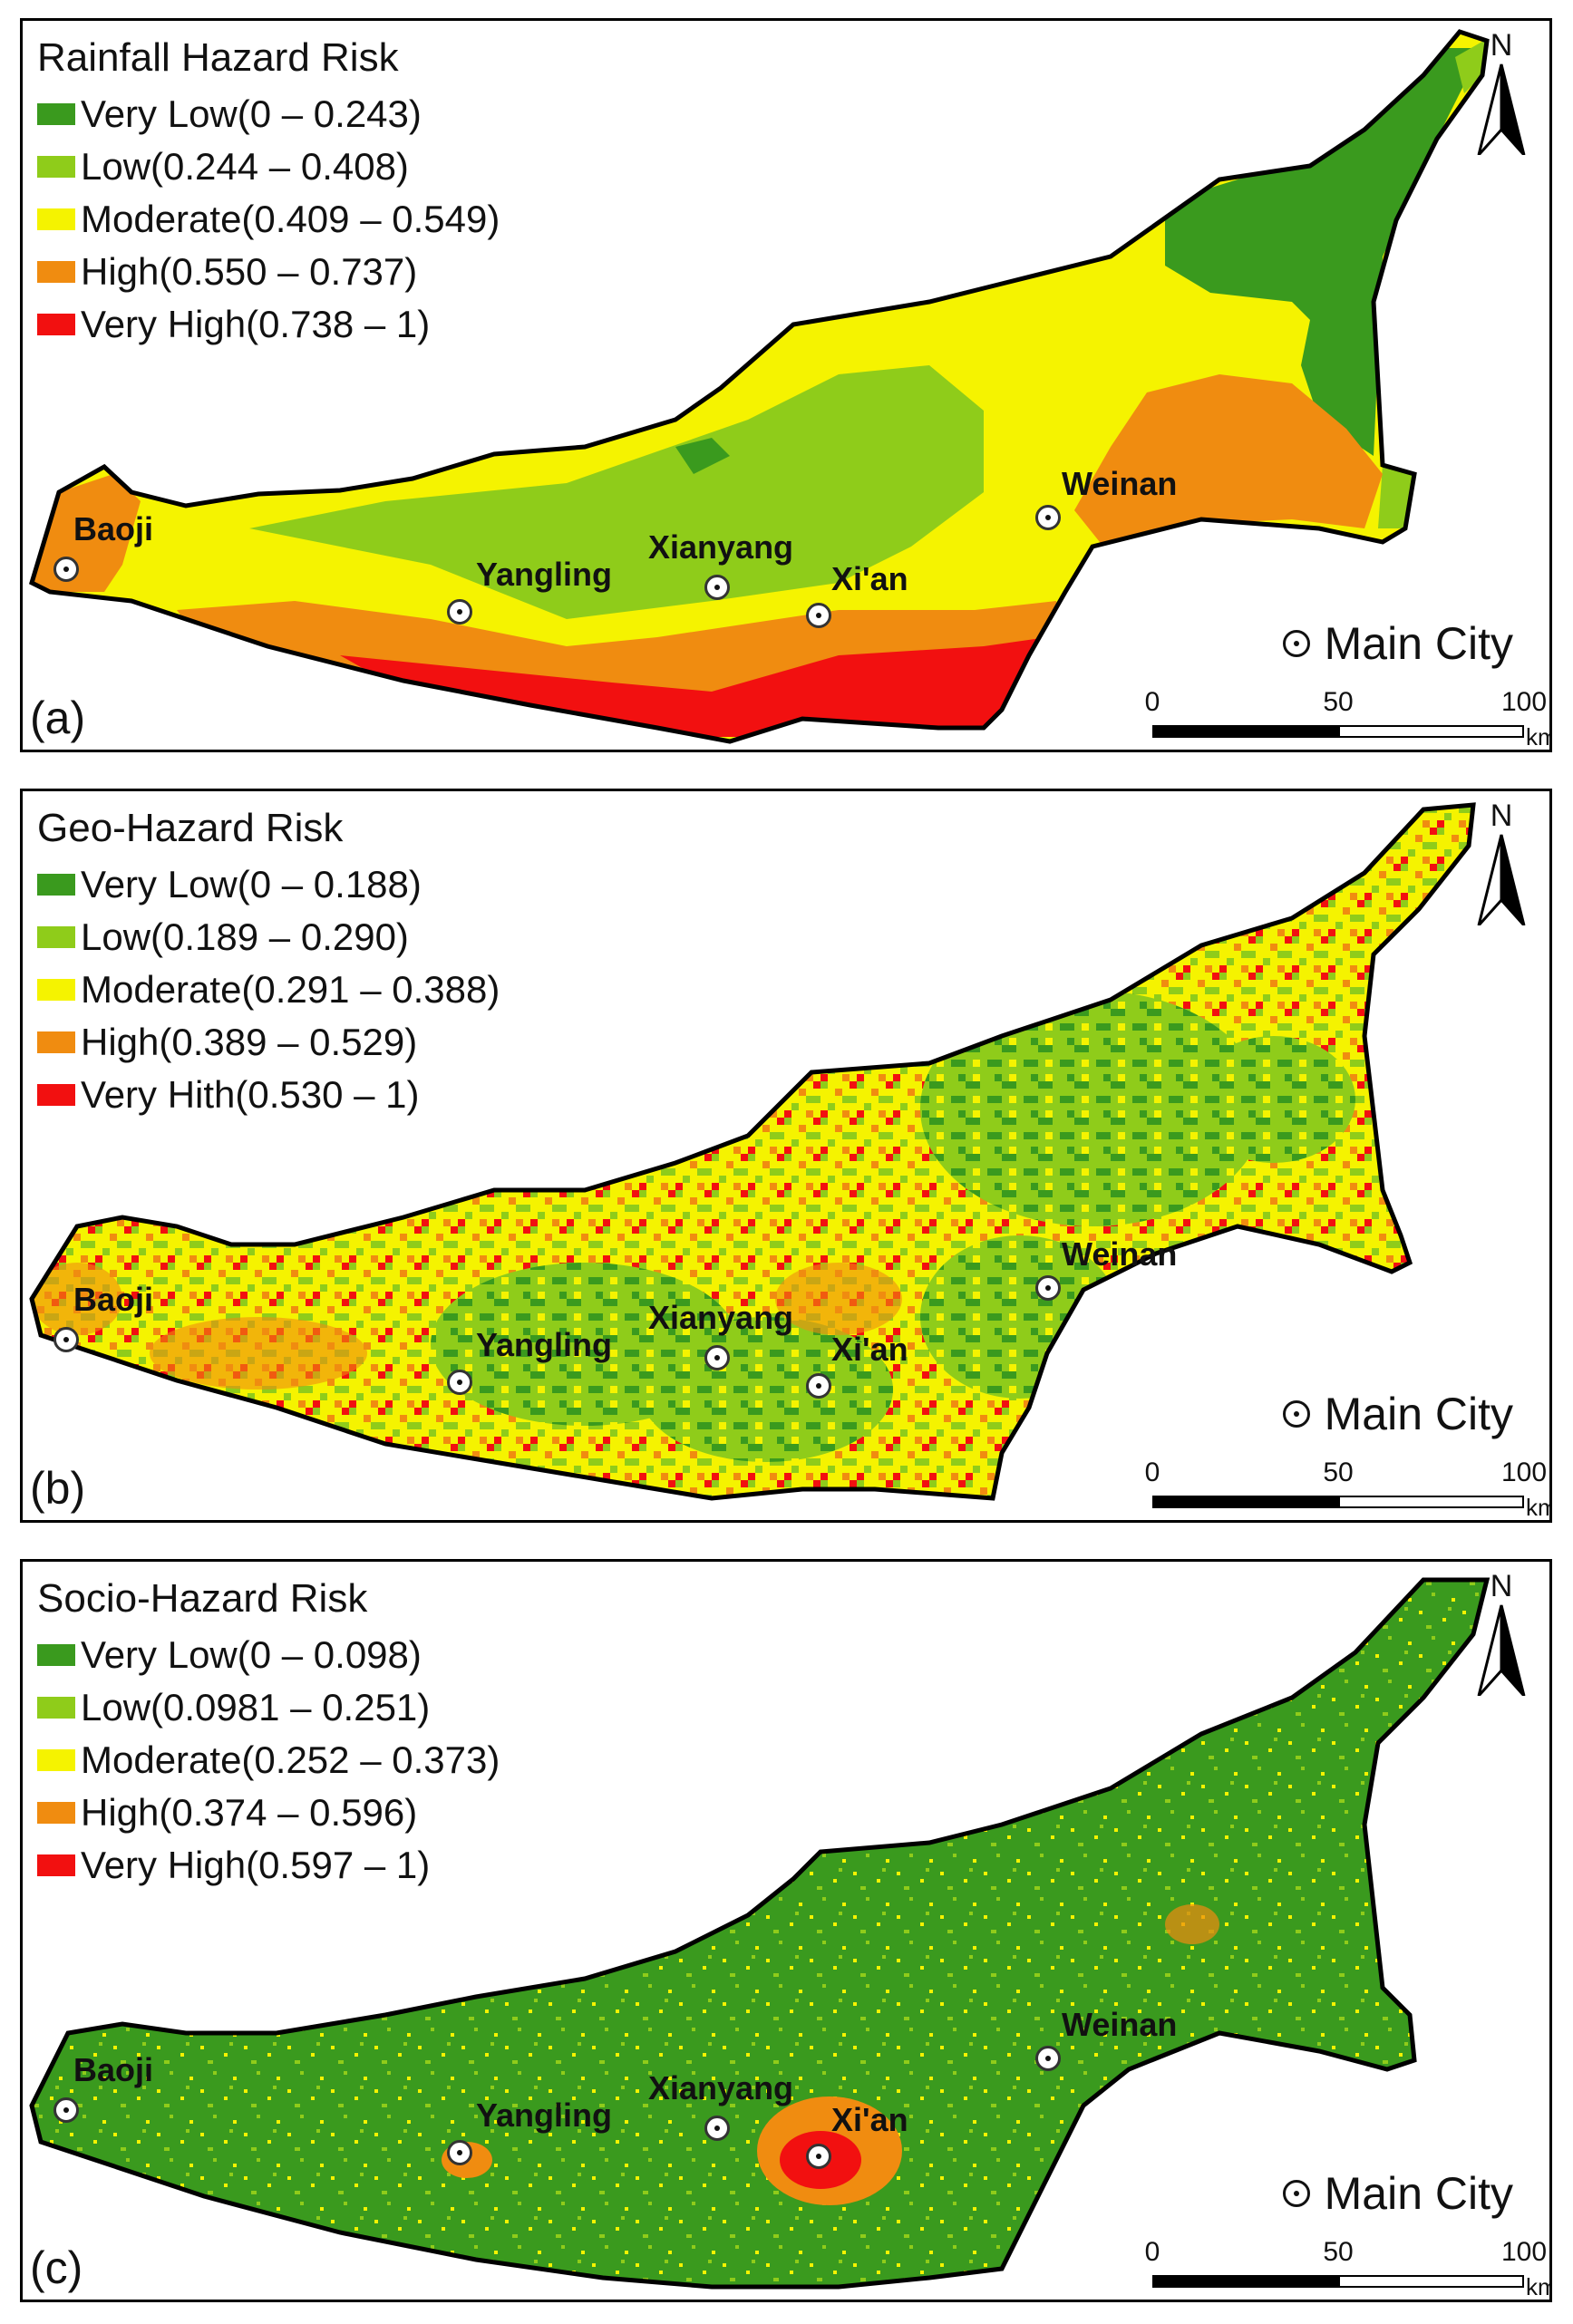  Describe the element at coordinates (202, 1598) in the screenshot. I see `legend-title: Socio-Hazard Risk` at that location.